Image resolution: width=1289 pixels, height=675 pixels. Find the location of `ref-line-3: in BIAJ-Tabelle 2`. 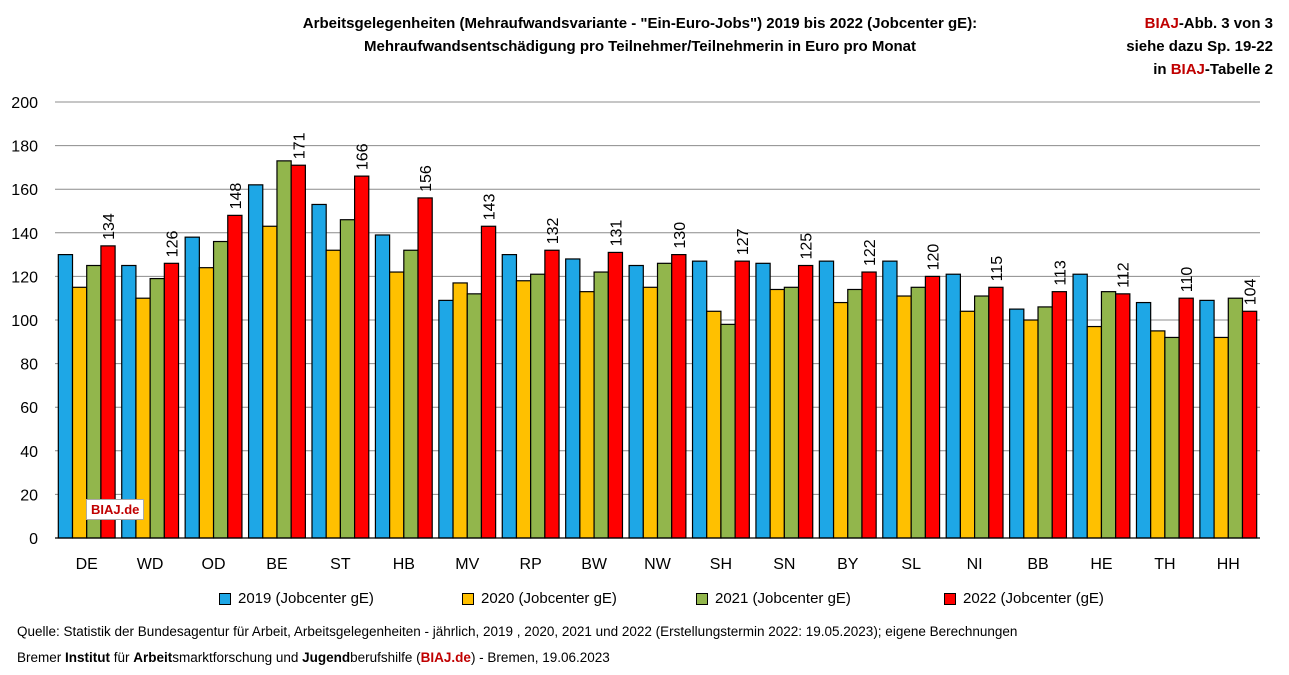

ref-line-3: in BIAJ-Tabelle 2 is located at coordinates (1199, 69).